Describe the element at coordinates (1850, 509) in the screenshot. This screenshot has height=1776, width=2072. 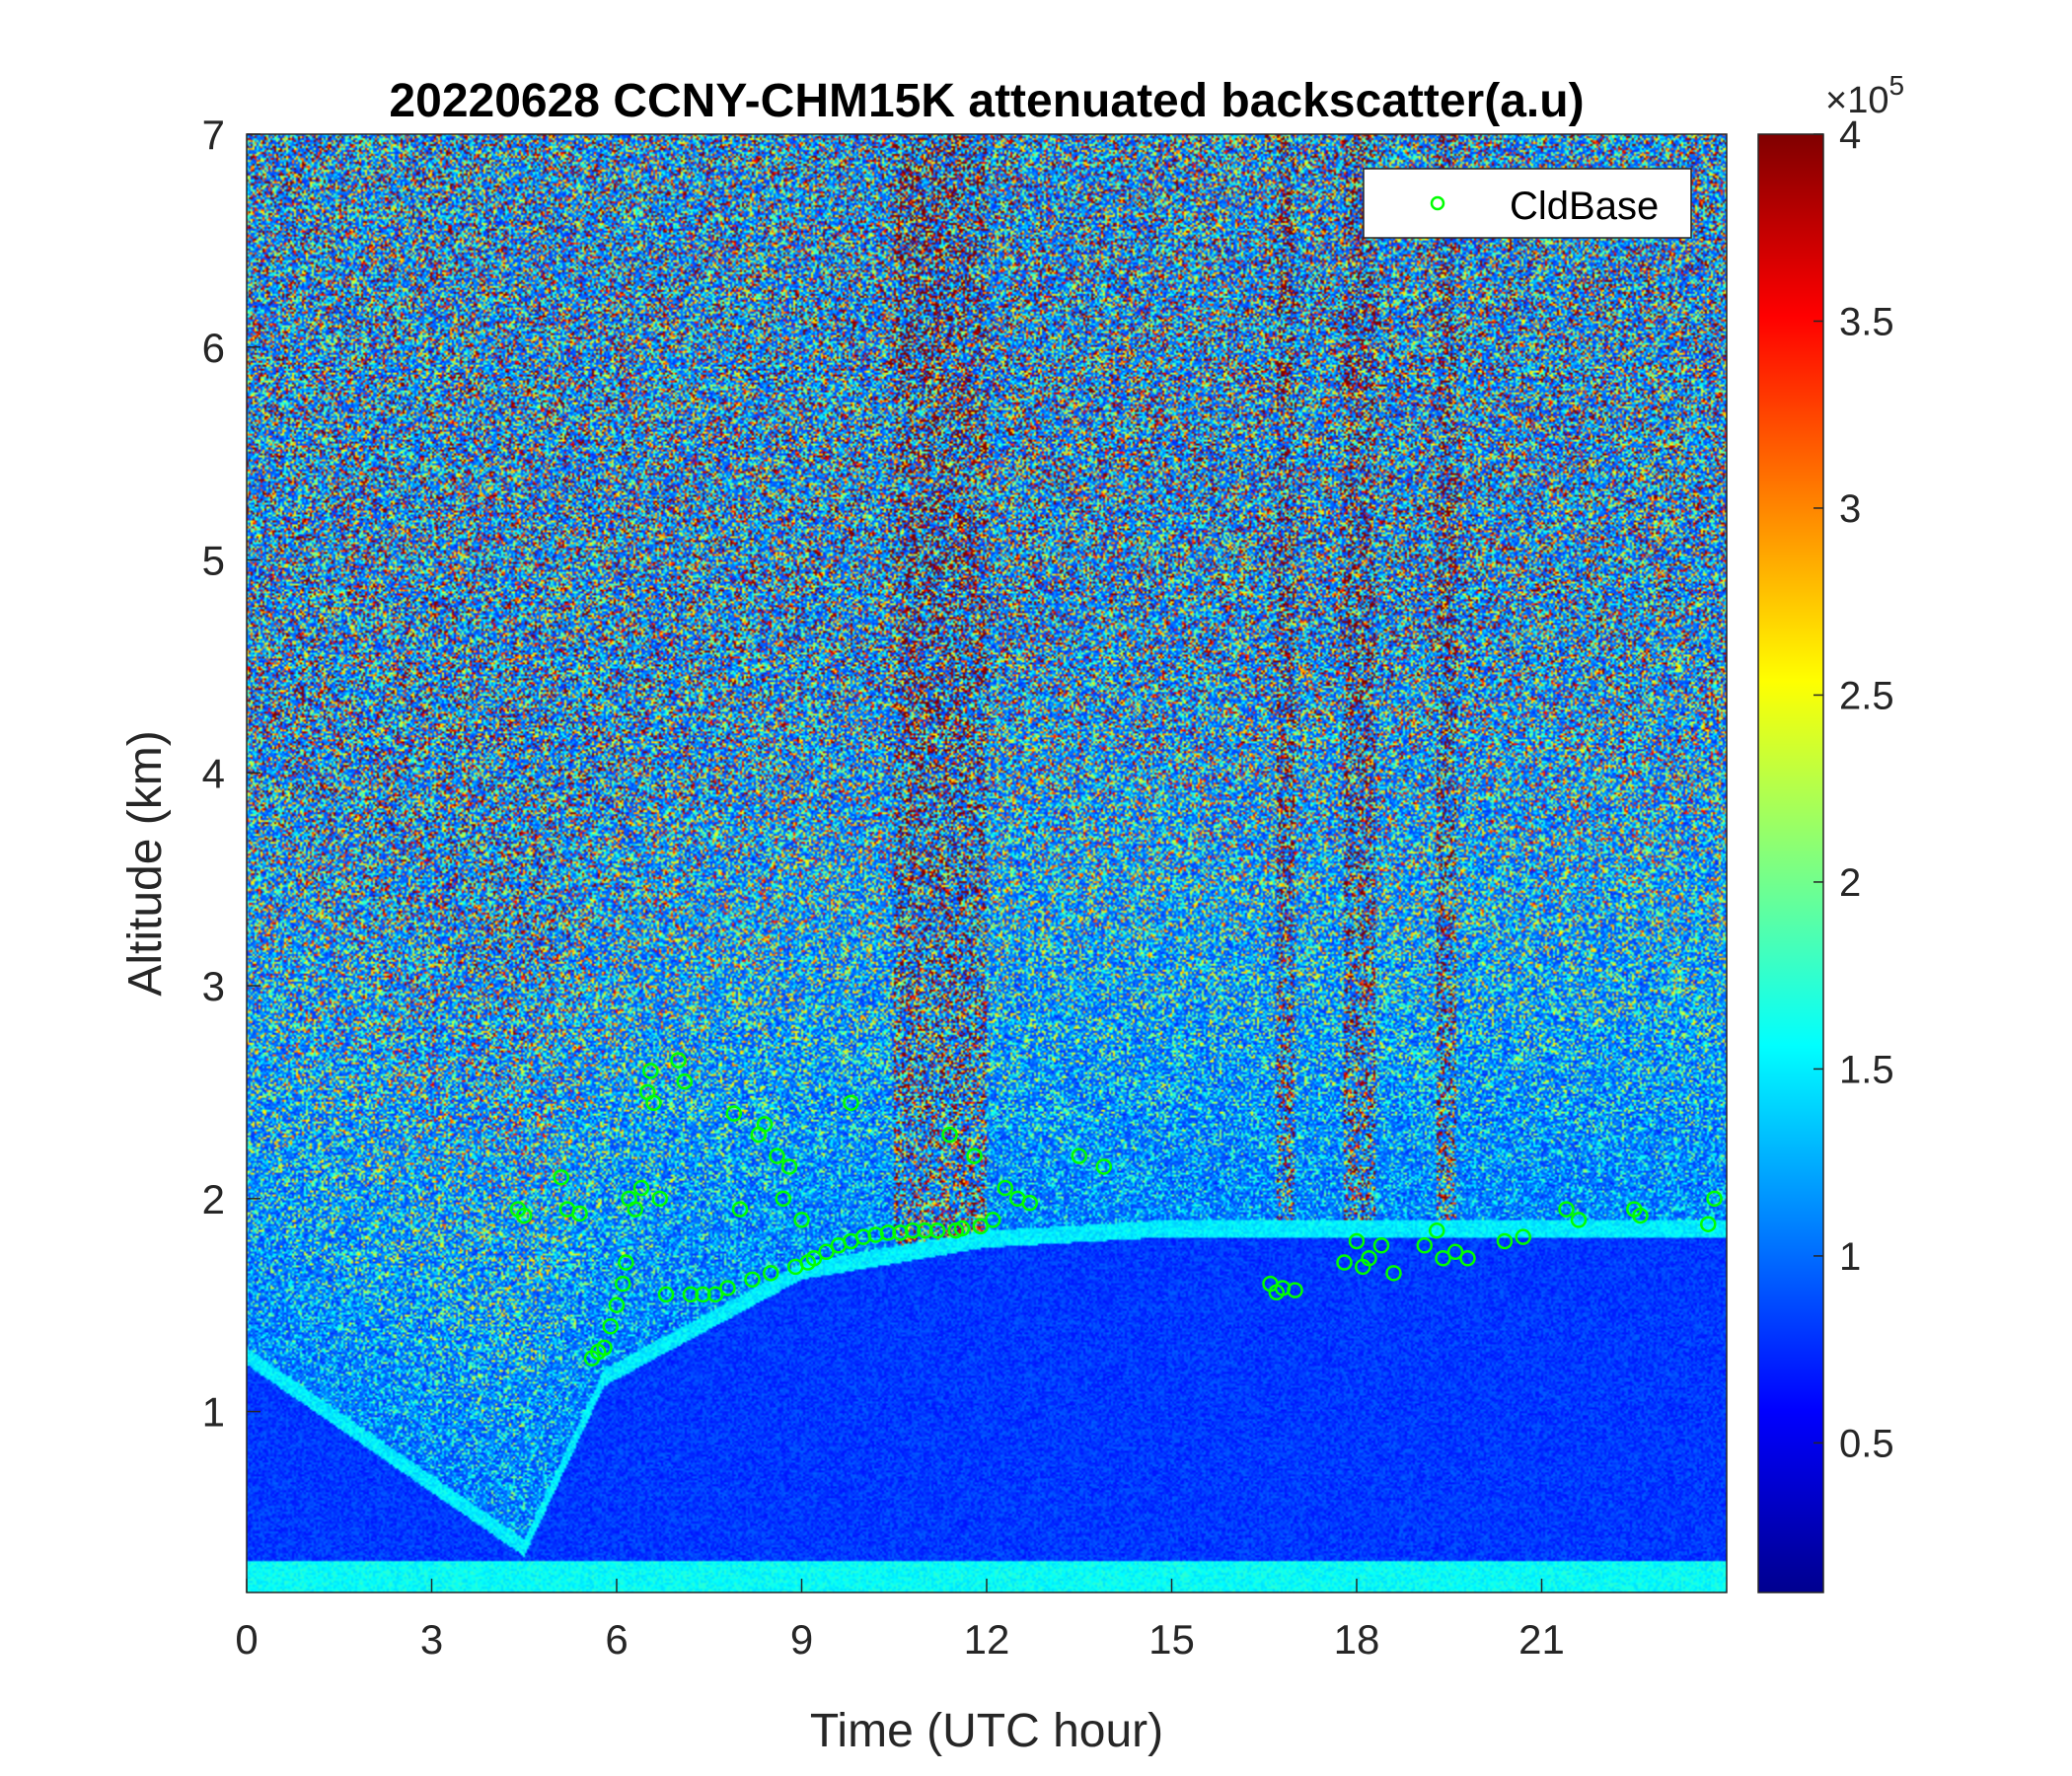
I see `colorbar-tick-label: 3` at that location.